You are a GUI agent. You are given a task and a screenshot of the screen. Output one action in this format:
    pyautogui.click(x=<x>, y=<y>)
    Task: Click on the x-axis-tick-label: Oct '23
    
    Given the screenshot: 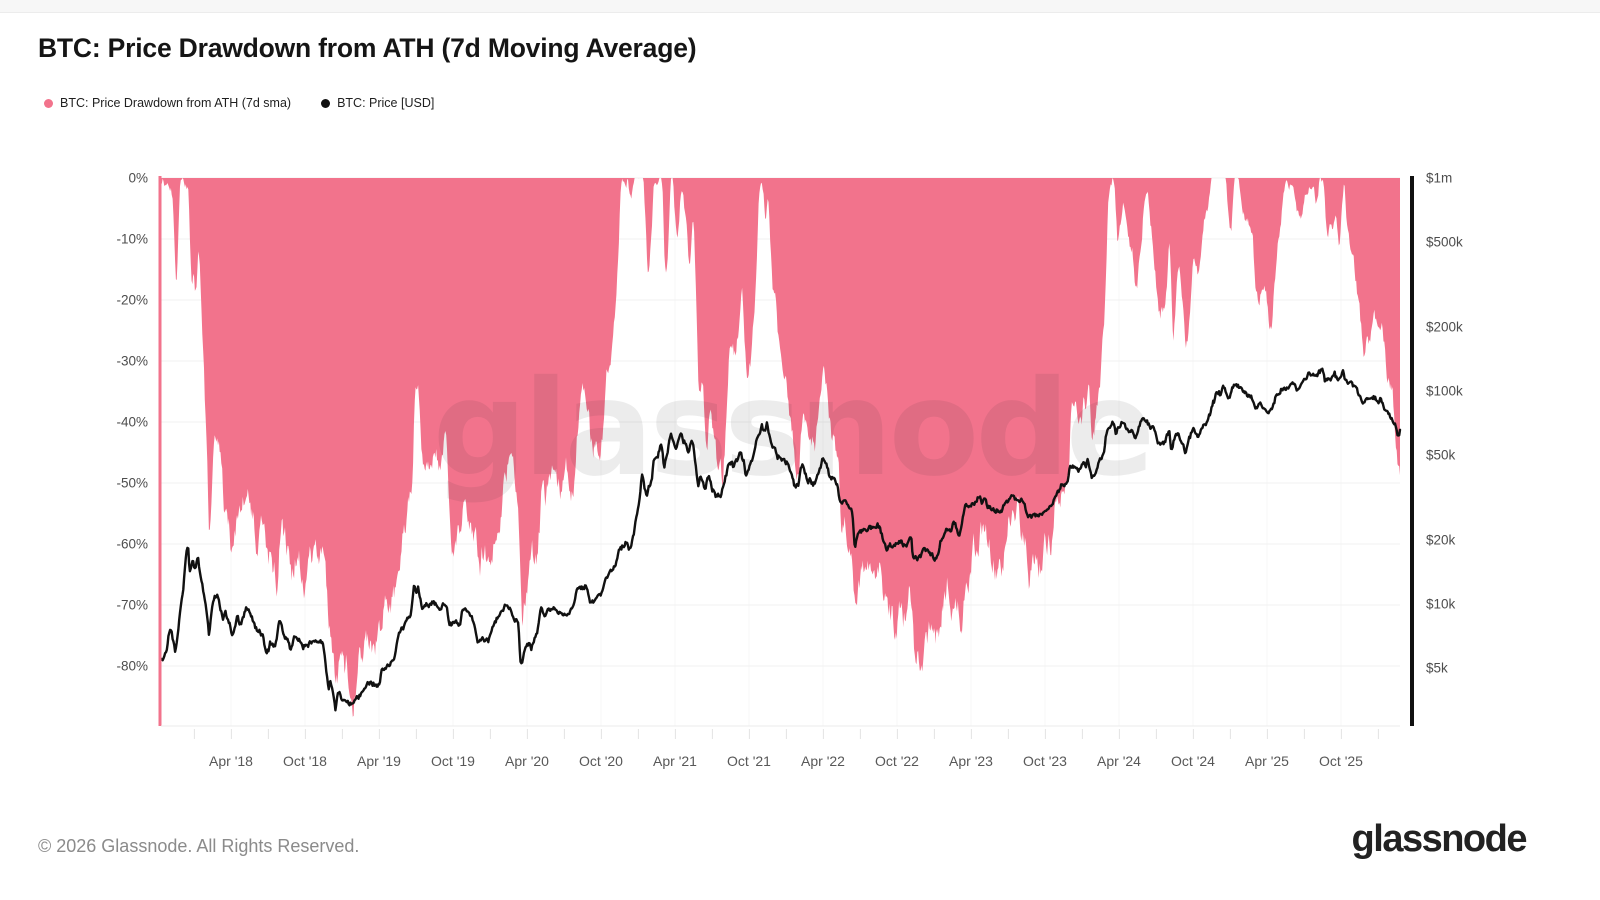 What is the action you would take?
    pyautogui.click(x=1045, y=761)
    